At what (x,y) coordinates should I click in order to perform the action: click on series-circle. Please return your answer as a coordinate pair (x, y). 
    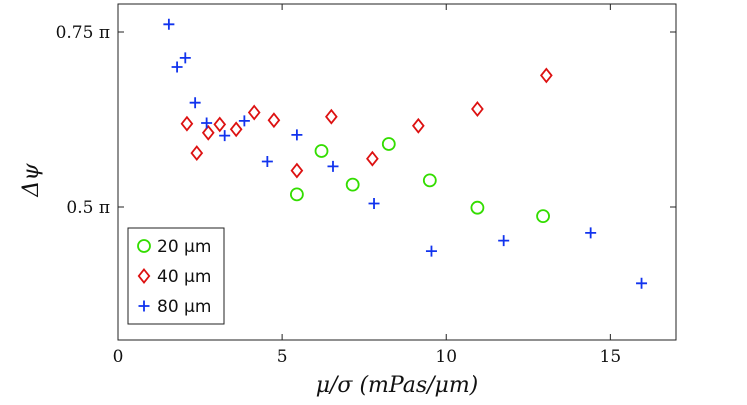
    Looking at the image, I should click on (419, 180).